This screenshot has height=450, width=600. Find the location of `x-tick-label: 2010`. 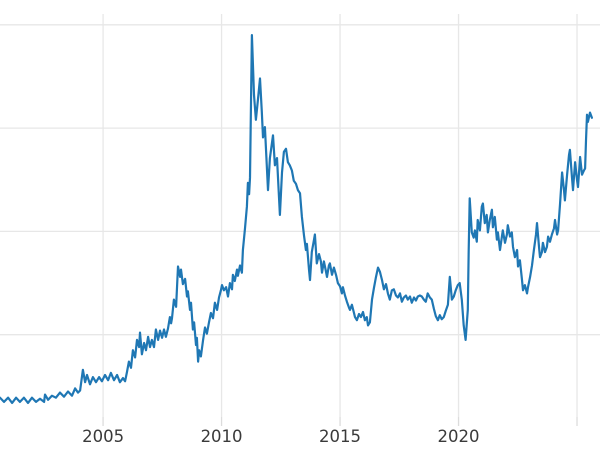

x-tick-label: 2010 is located at coordinates (222, 436).